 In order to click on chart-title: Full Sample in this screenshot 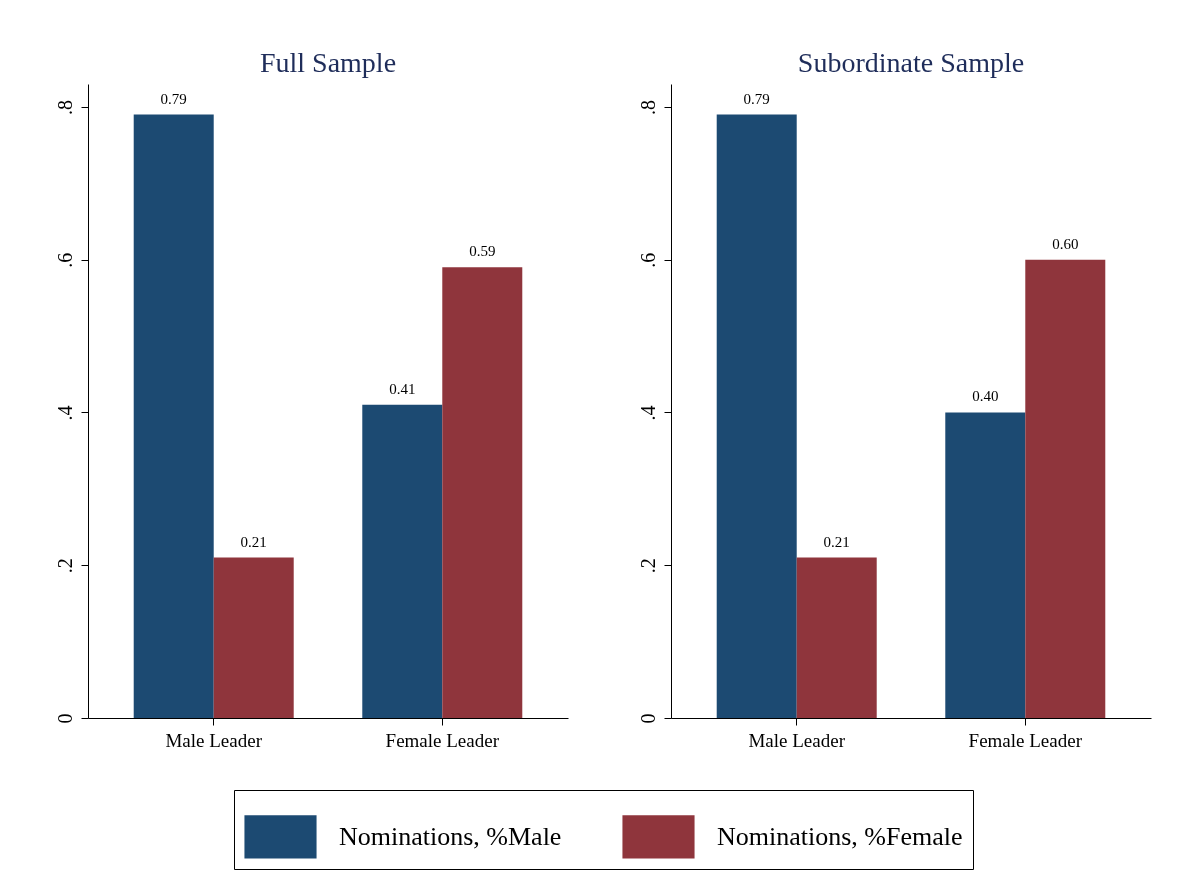, I will do `click(328, 62)`.